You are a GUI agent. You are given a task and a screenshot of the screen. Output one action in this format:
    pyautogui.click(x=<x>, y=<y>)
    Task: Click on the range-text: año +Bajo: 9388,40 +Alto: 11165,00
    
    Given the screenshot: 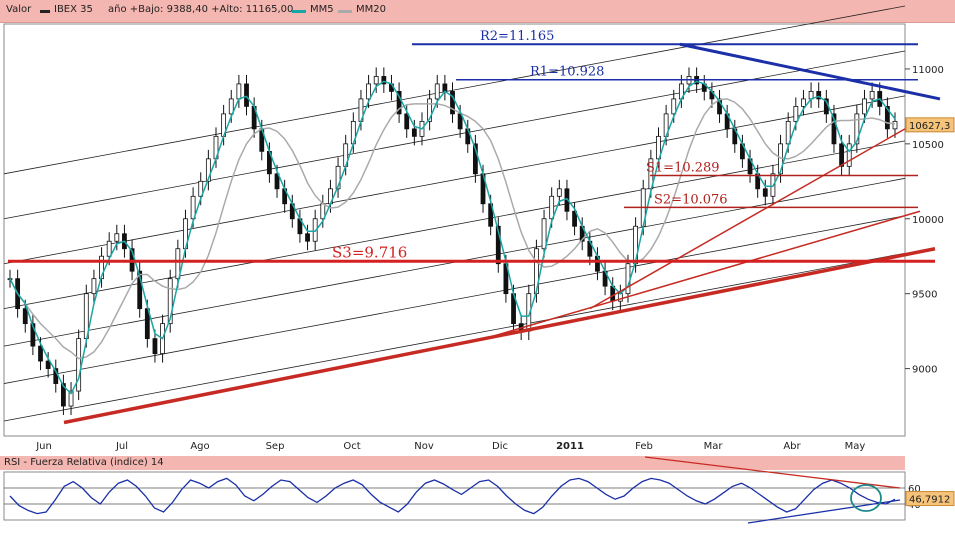 What is the action you would take?
    pyautogui.click(x=201, y=9)
    